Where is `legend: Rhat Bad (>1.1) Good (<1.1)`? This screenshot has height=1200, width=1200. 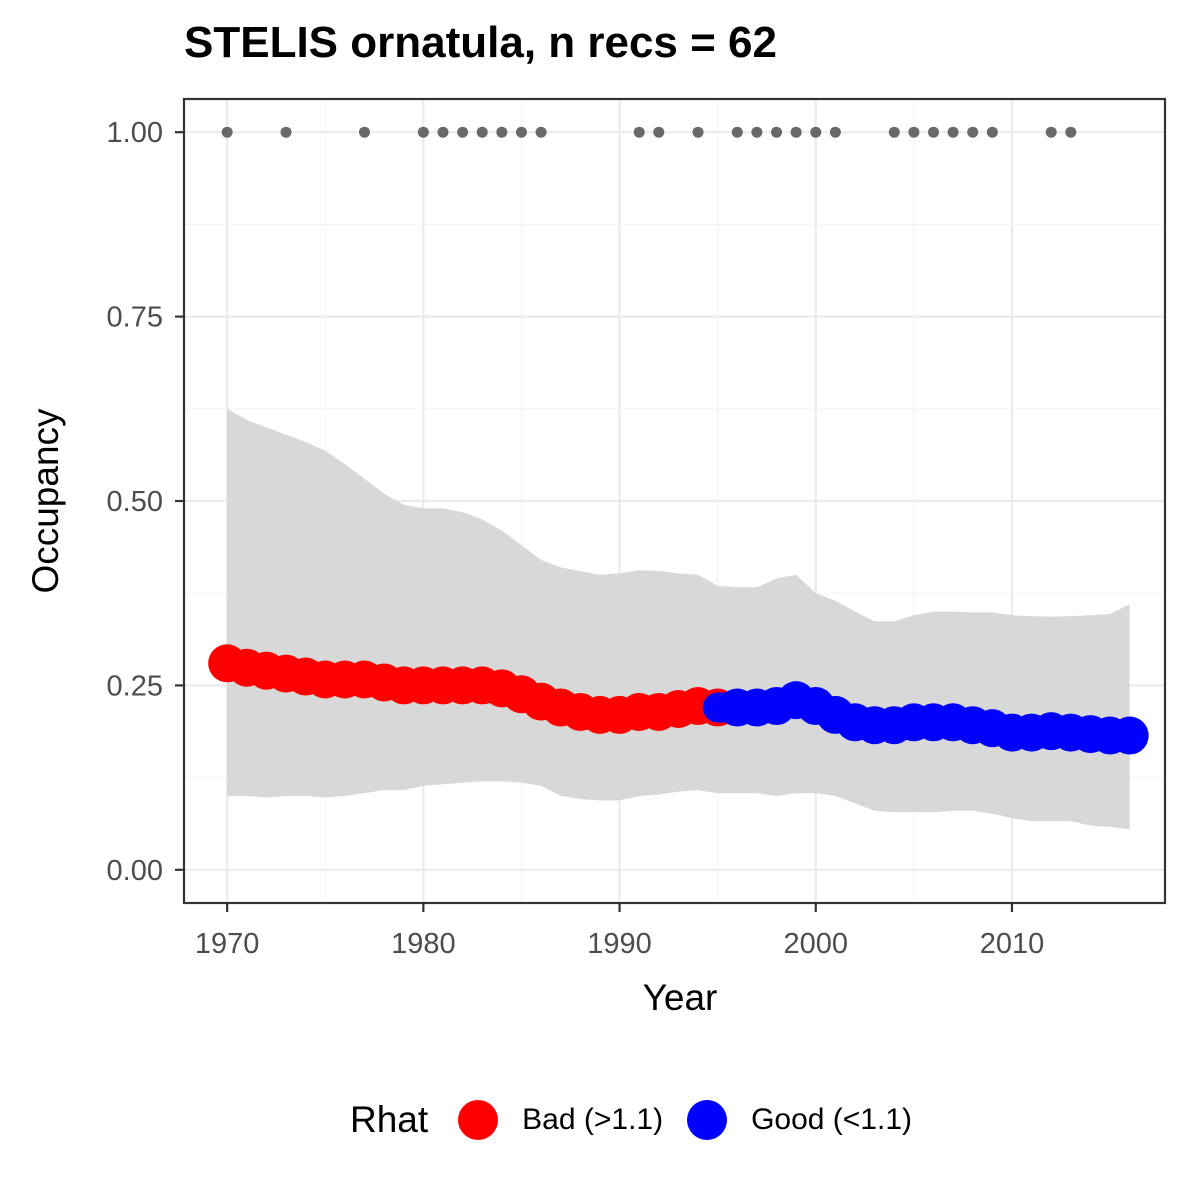
legend: Rhat Bad (>1.1) Good (<1.1) is located at coordinates (643, 1120).